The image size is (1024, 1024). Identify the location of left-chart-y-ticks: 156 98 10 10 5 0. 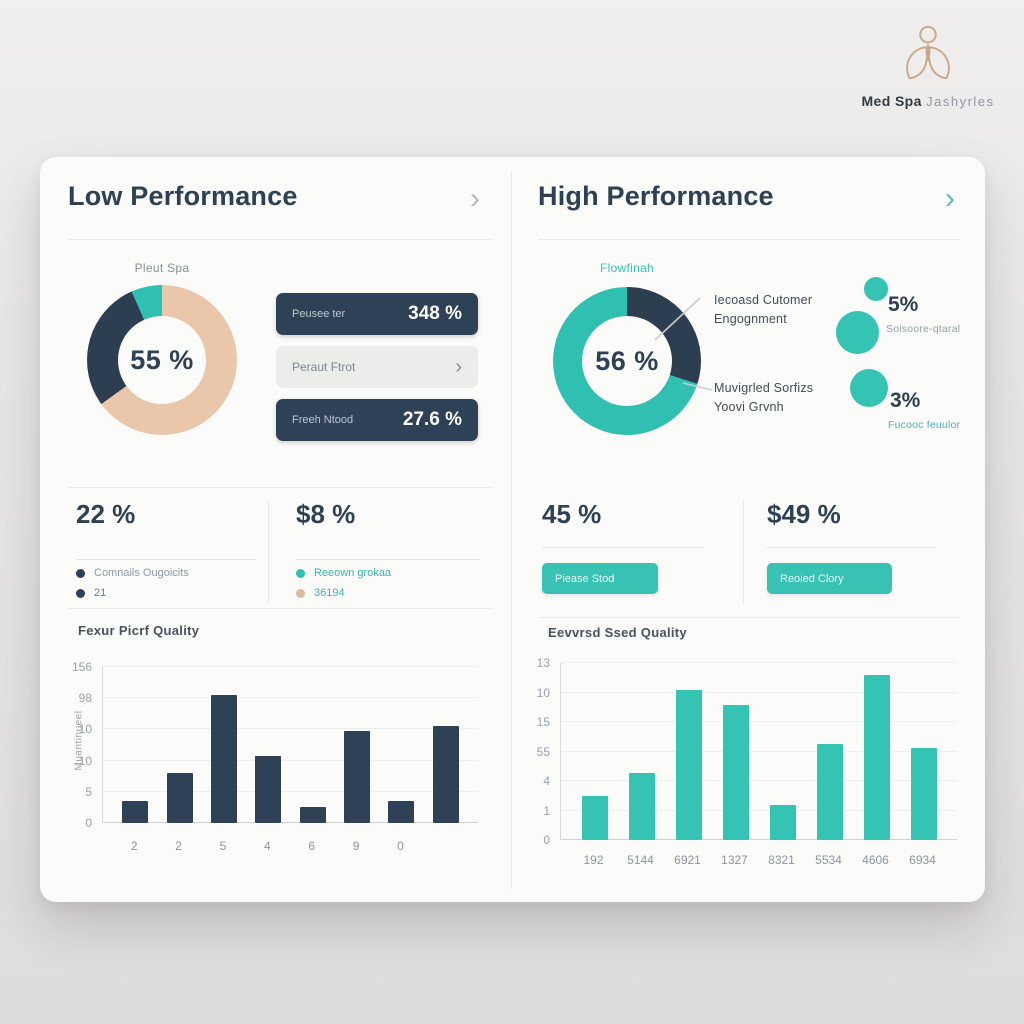
(83, 745).